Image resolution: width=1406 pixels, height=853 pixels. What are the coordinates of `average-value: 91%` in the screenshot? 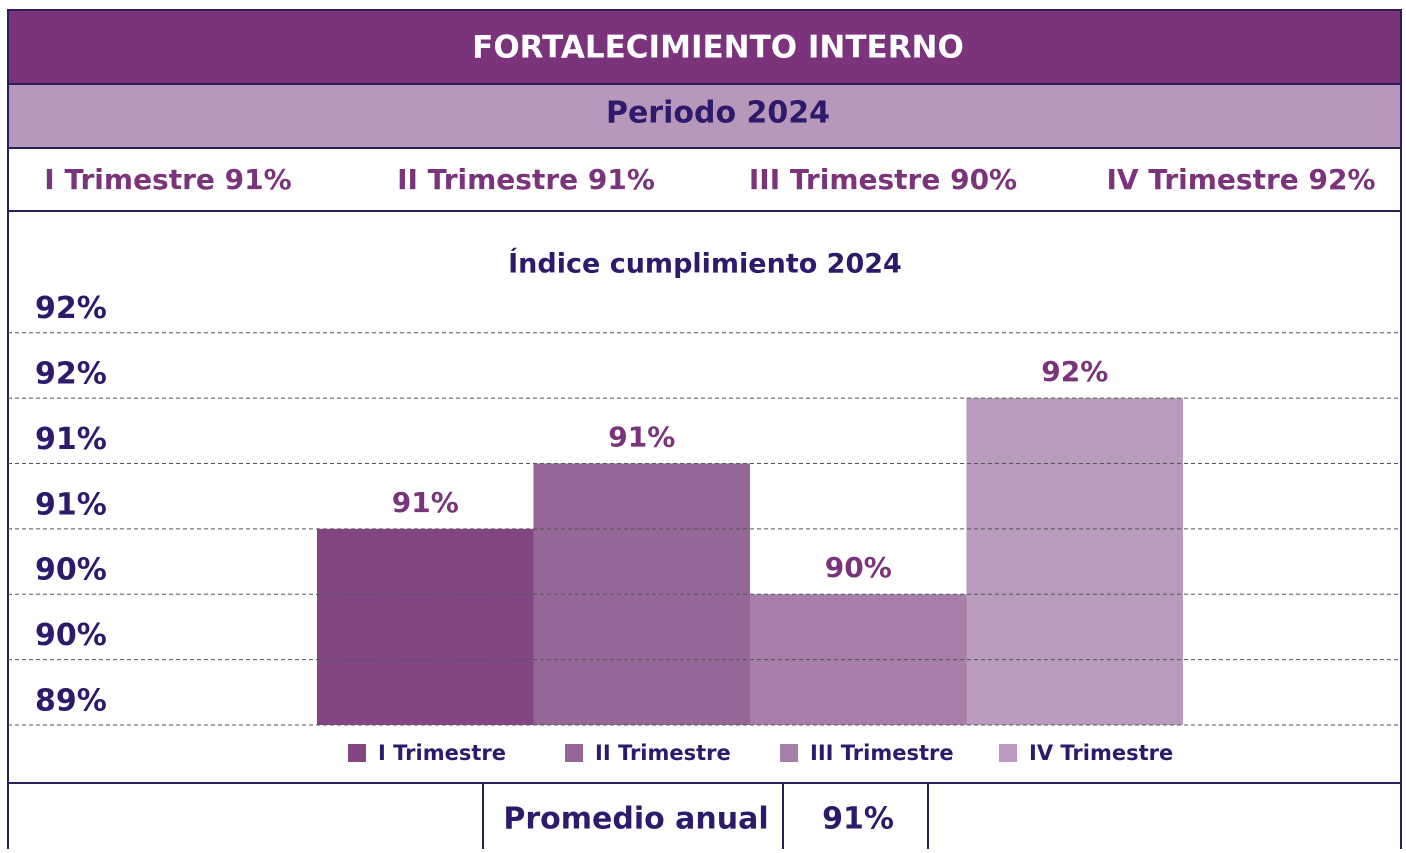 It's located at (858, 819).